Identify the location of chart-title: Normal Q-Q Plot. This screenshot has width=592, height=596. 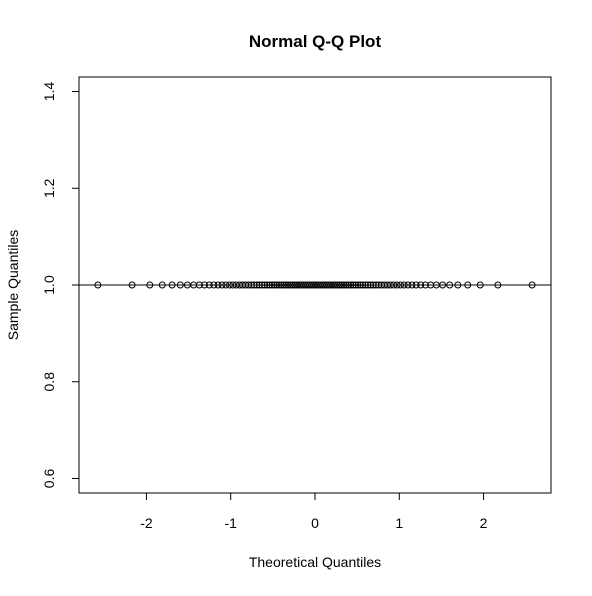
(315, 41).